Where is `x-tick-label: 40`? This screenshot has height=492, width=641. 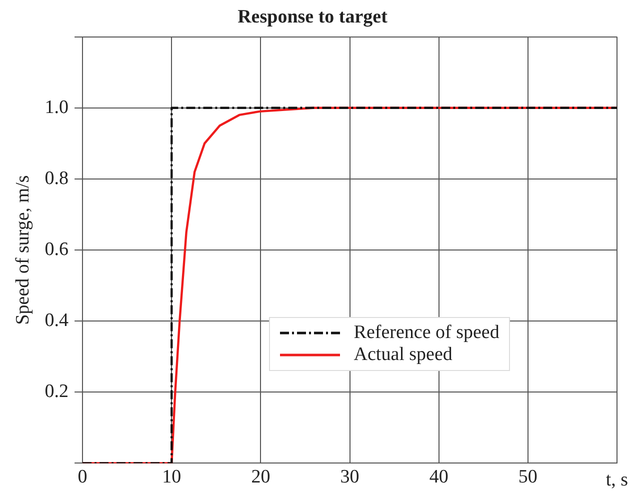
x-tick-label: 40 is located at coordinates (438, 477).